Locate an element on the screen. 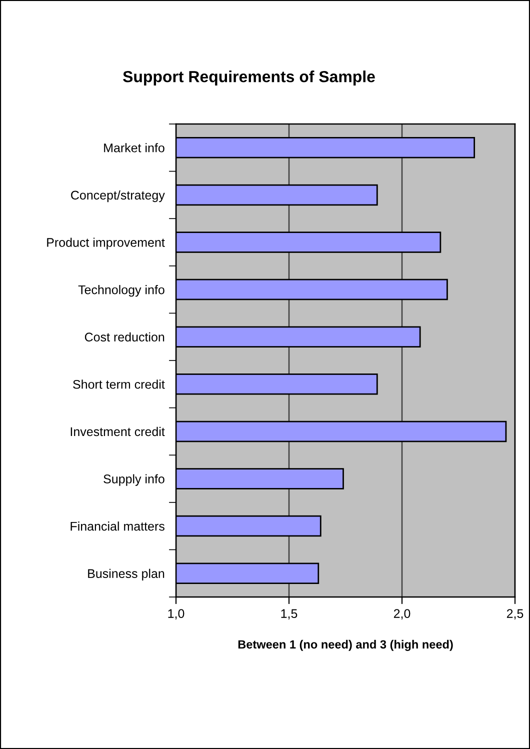  x-axis-title: Between 1 (no need) and 3 (high need) is located at coordinates (345, 645).